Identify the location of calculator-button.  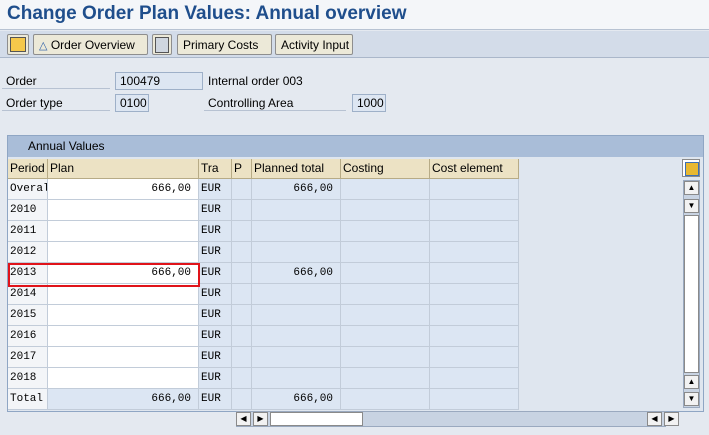
(162, 44).